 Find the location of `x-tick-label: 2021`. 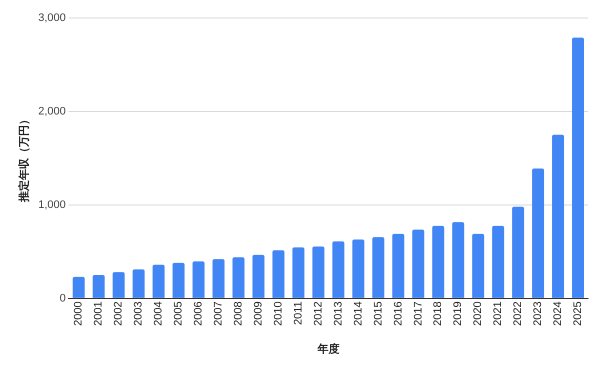

x-tick-label: 2021 is located at coordinates (498, 313).